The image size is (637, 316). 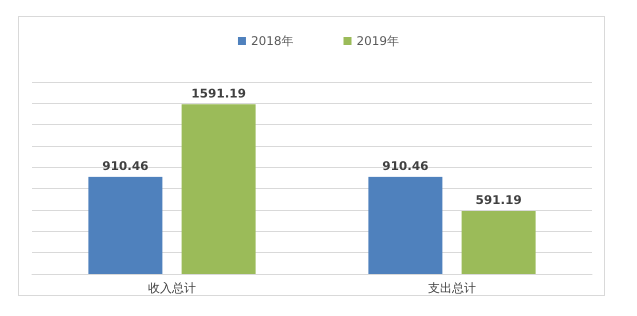 I want to click on legend-label: 2018年, so click(x=272, y=41).